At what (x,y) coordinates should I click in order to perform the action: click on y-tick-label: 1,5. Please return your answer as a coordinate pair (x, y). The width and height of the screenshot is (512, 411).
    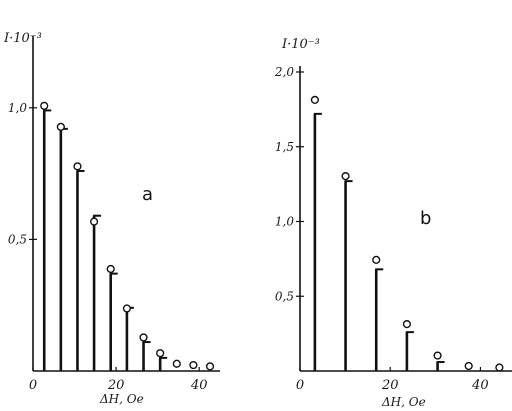
    Looking at the image, I should click on (284, 147).